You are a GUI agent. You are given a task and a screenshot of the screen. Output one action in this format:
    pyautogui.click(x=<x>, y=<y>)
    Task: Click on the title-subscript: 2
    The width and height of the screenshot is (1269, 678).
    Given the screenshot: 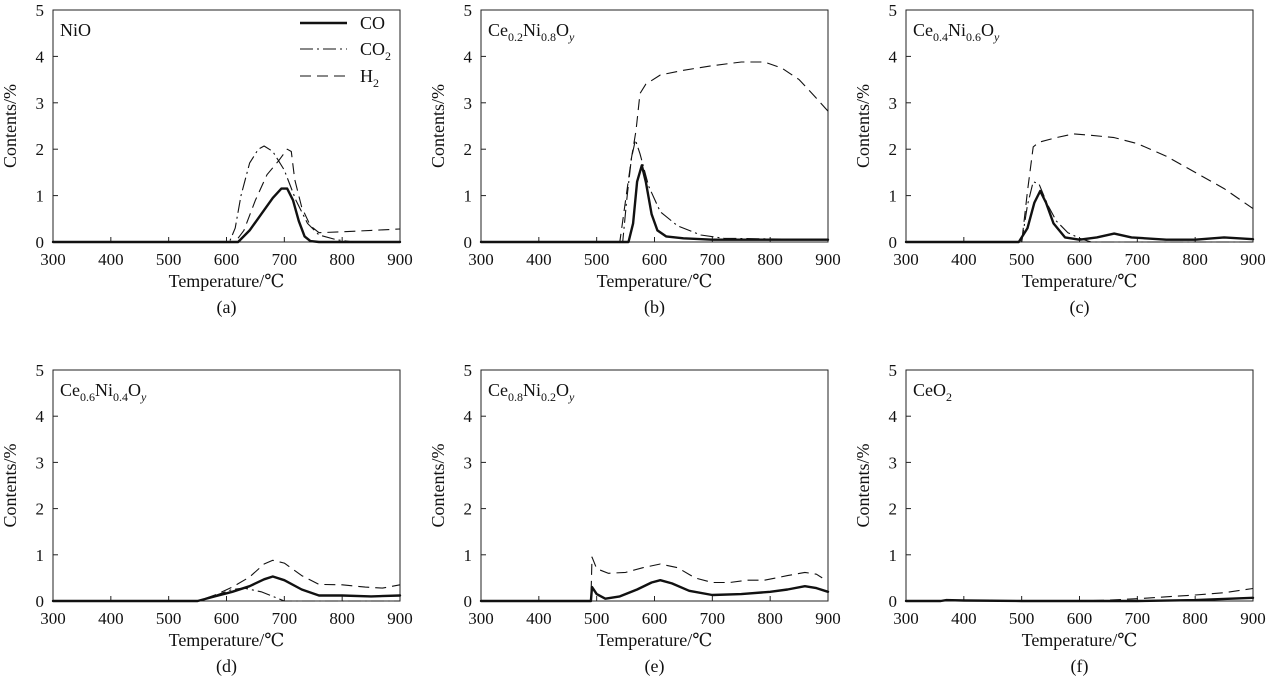 What is the action you would take?
    pyautogui.click(x=949, y=397)
    